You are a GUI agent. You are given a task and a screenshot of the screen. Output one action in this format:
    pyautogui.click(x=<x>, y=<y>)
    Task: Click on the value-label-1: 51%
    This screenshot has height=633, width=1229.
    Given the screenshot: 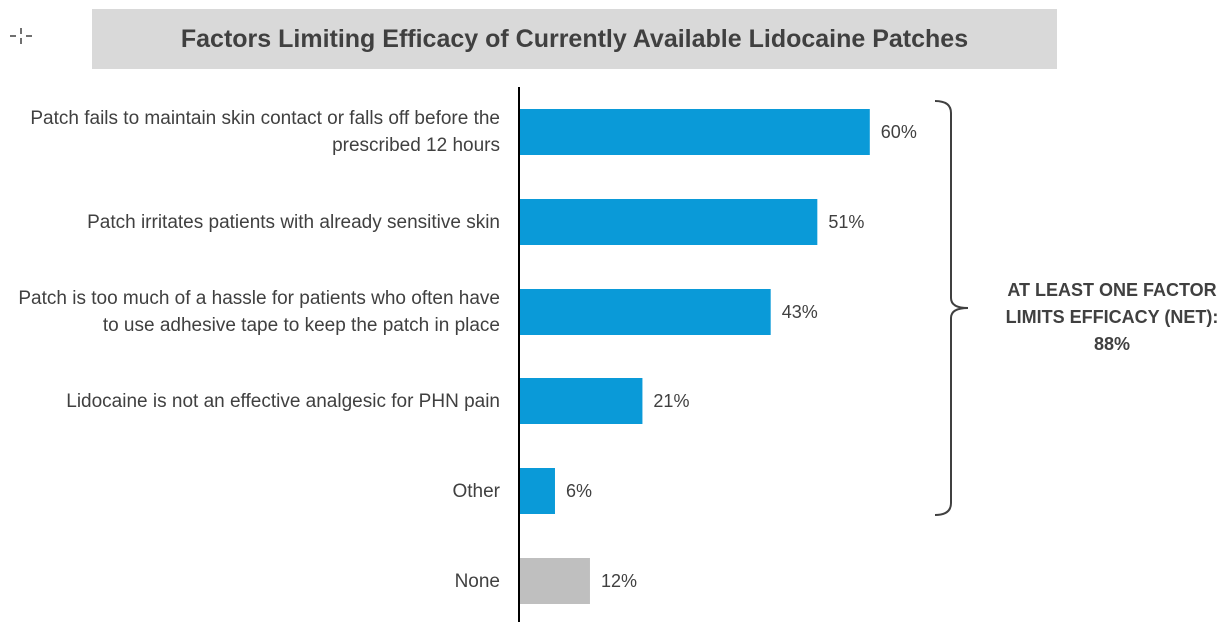 What is the action you would take?
    pyautogui.click(x=846, y=222)
    